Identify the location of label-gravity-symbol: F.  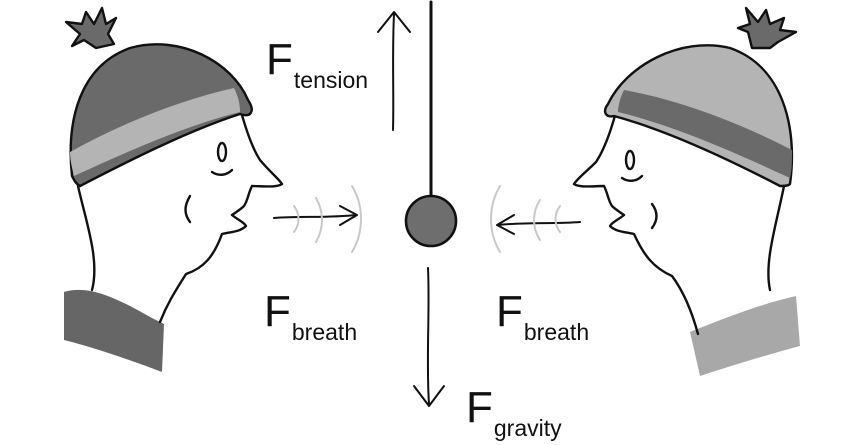
(479, 407).